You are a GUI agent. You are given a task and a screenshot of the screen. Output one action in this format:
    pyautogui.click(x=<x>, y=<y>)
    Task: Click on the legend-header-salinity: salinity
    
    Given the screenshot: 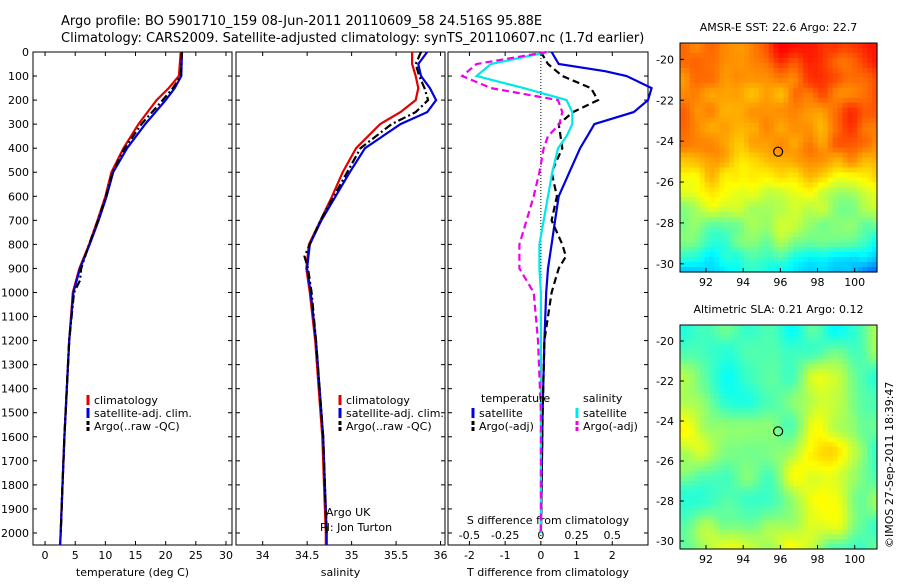 What is the action you would take?
    pyautogui.click(x=603, y=398)
    